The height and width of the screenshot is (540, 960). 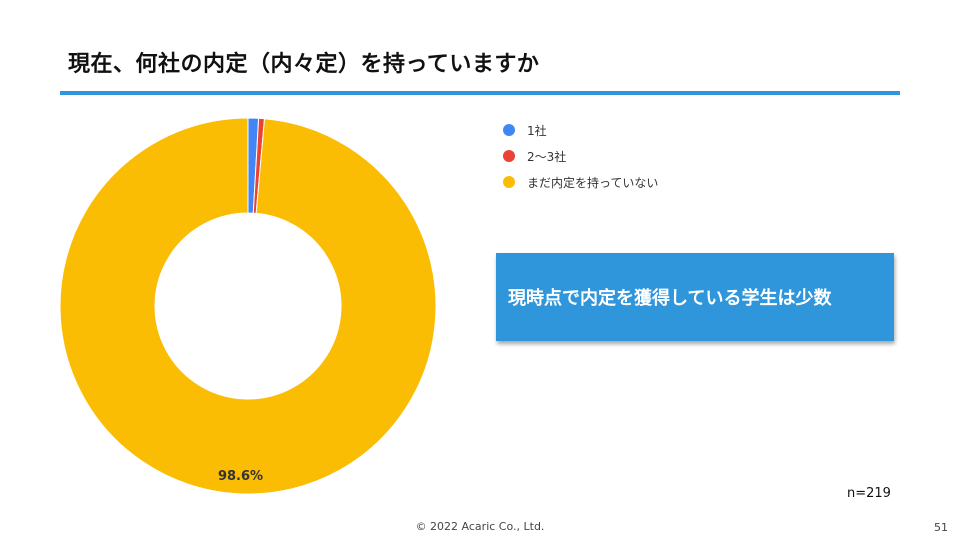 I want to click on callout-text: 現時点で内定を獲得している学生は少数, so click(x=670, y=298).